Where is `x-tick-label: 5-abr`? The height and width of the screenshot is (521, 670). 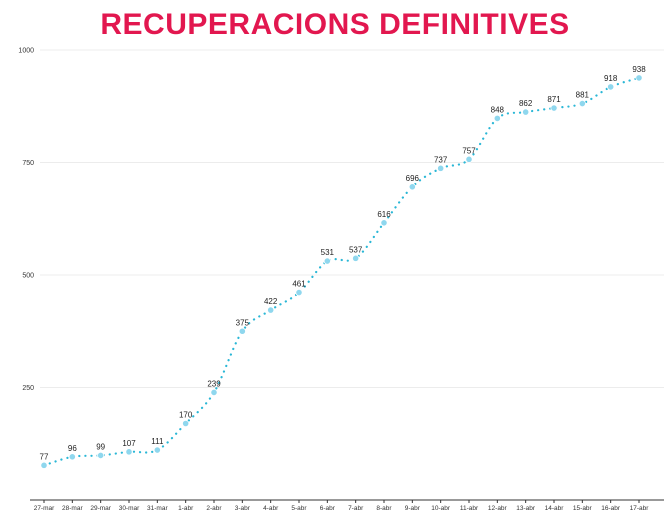 x-tick-label: 5-abr is located at coordinates (299, 508).